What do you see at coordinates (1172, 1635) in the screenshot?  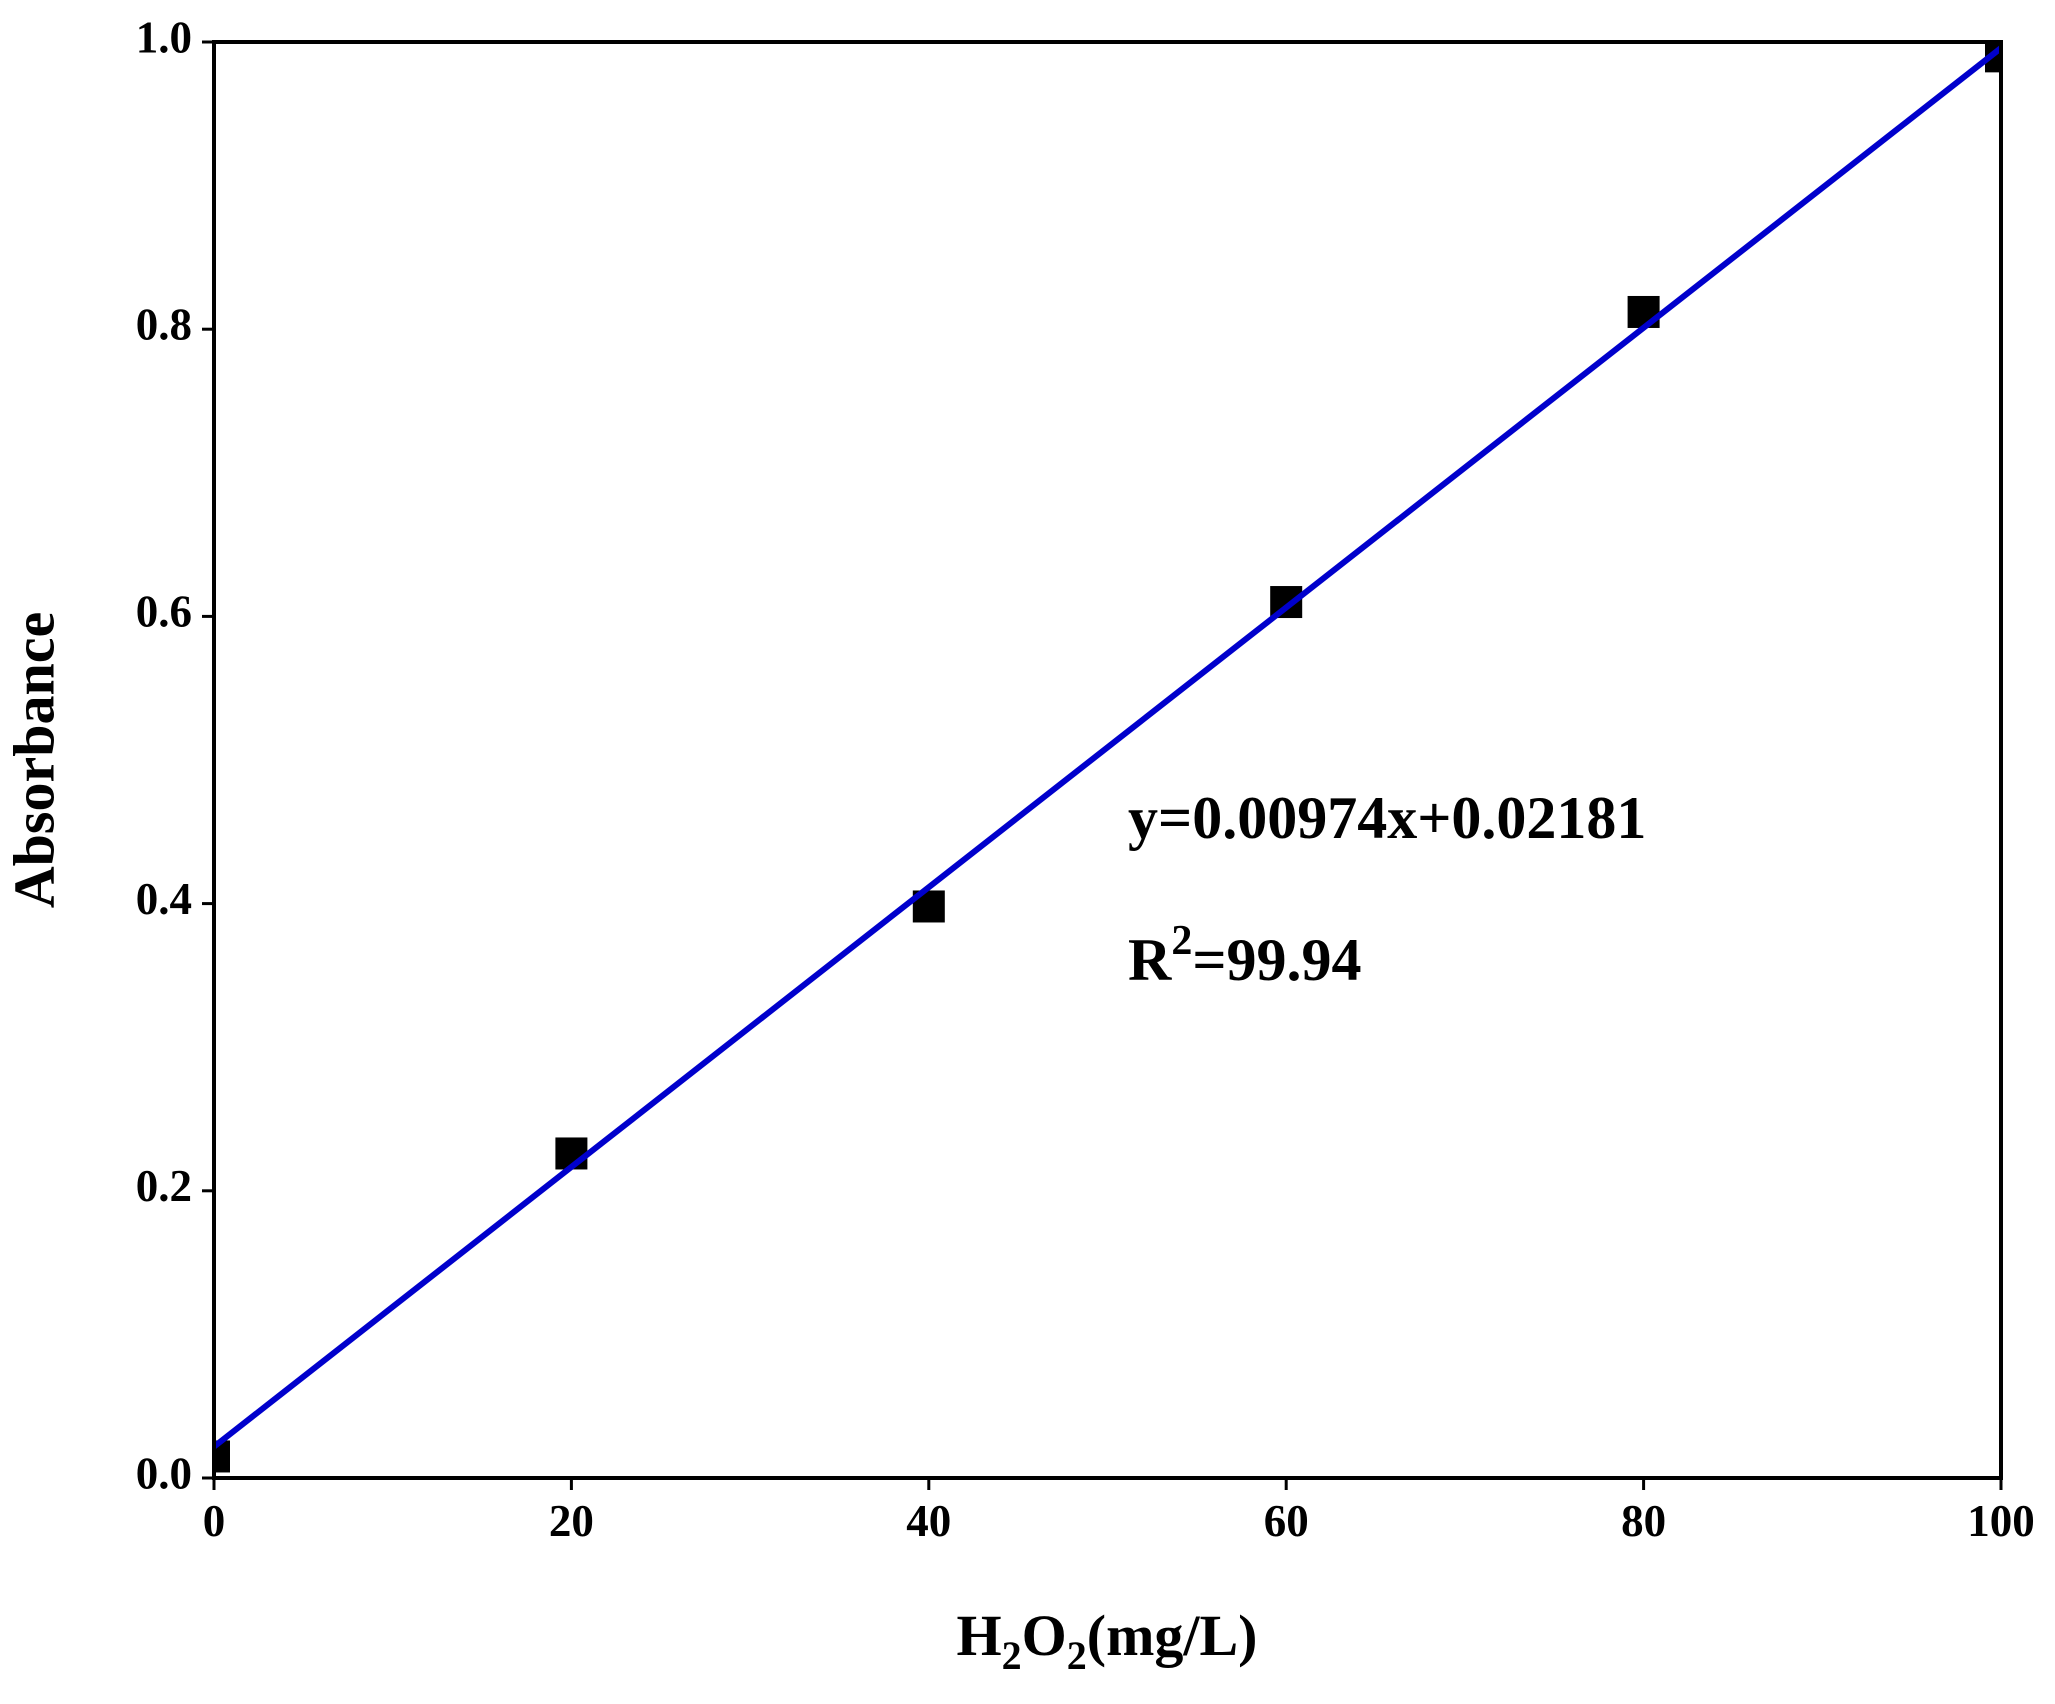 I see `x-label-part: (mg/L)` at bounding box center [1172, 1635].